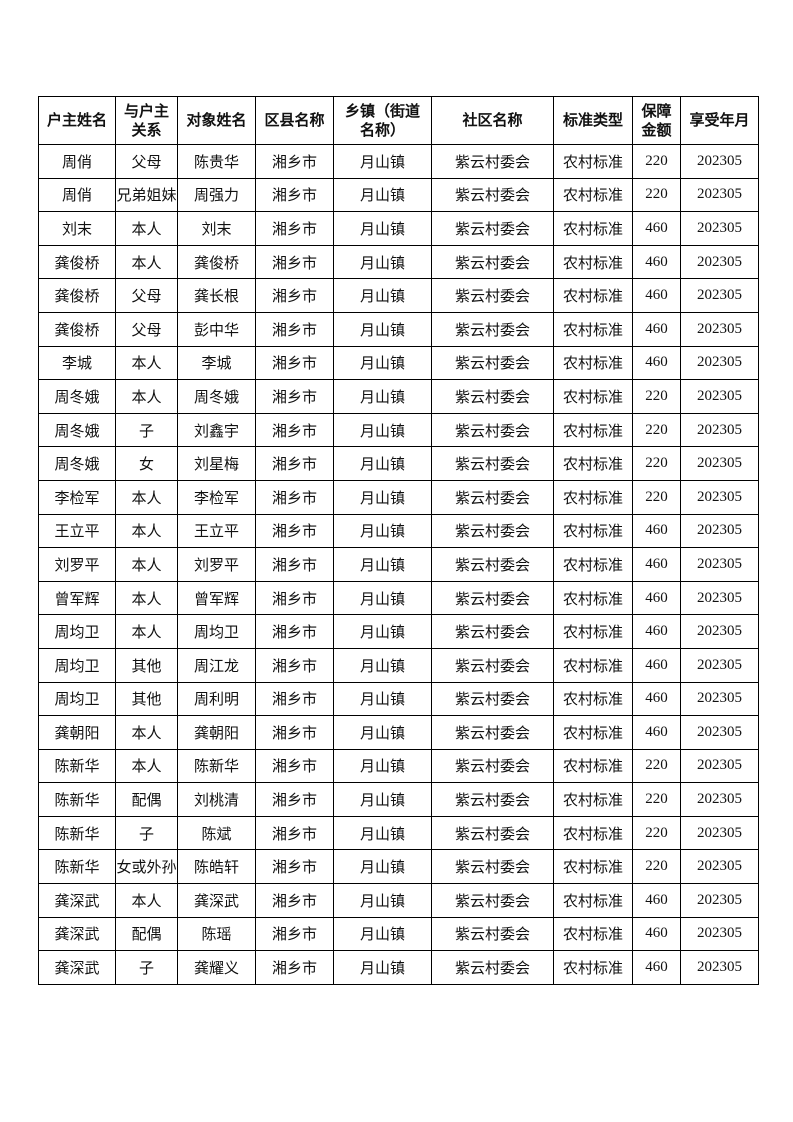  I want to click on header-cell: 保障 金额, so click(656, 120).